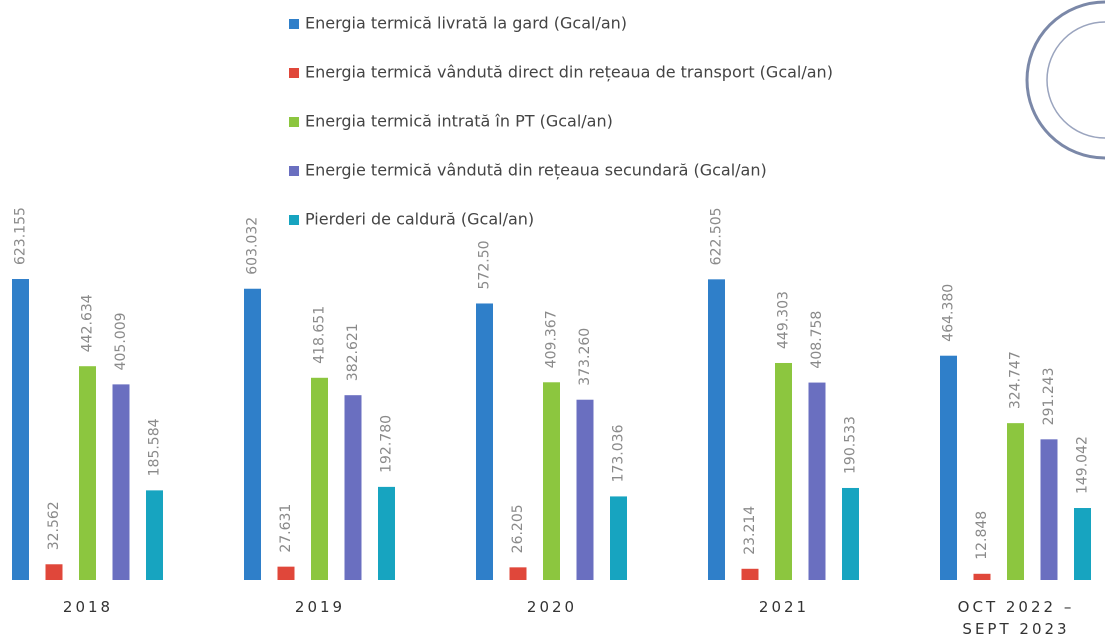 The image size is (1105, 638). I want to click on legend-label: Energia termică intrată în PT (Gcal/an), so click(459, 121).